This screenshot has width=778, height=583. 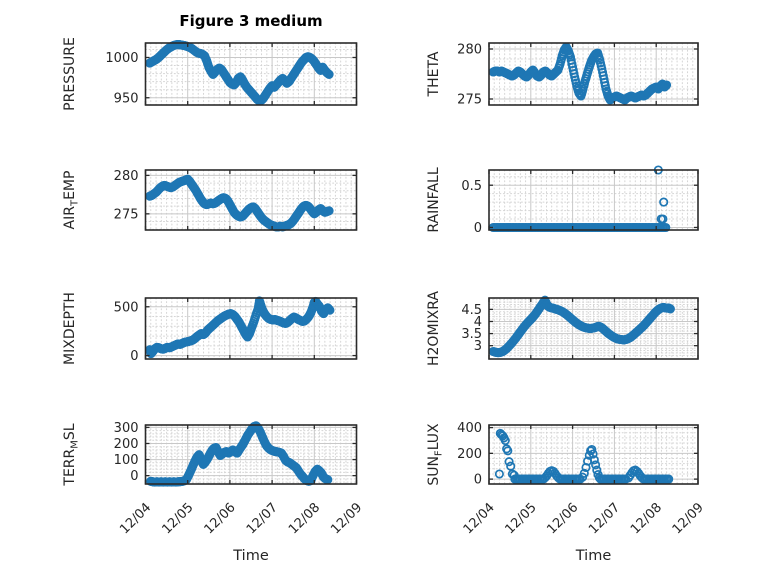 What do you see at coordinates (239, 203) in the screenshot?
I see `air-temp-series` at bounding box center [239, 203].